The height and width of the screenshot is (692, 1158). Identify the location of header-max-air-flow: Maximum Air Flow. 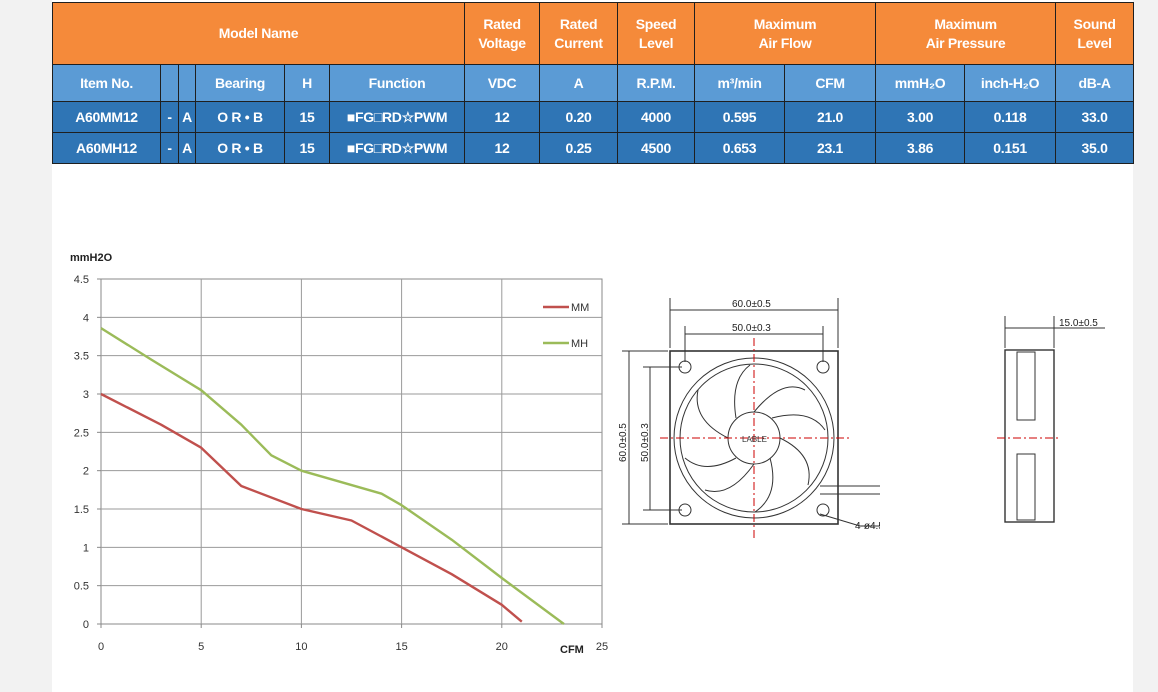
(785, 33).